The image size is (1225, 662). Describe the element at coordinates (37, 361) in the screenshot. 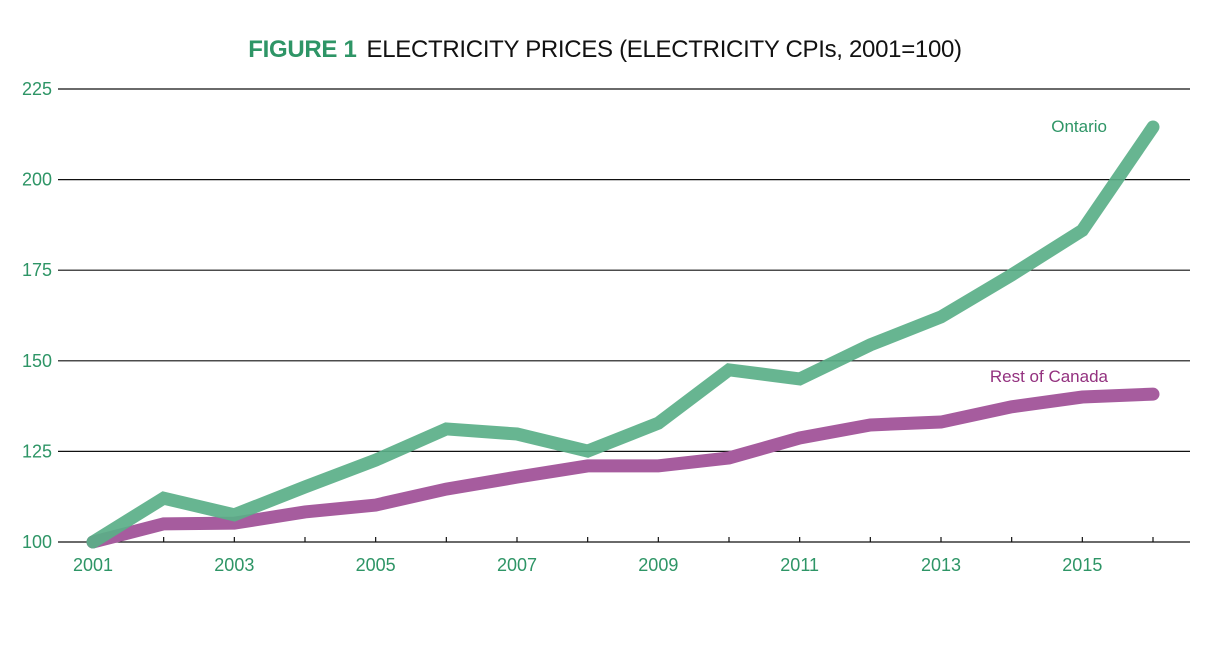

I see `y-tick-label: 150` at that location.